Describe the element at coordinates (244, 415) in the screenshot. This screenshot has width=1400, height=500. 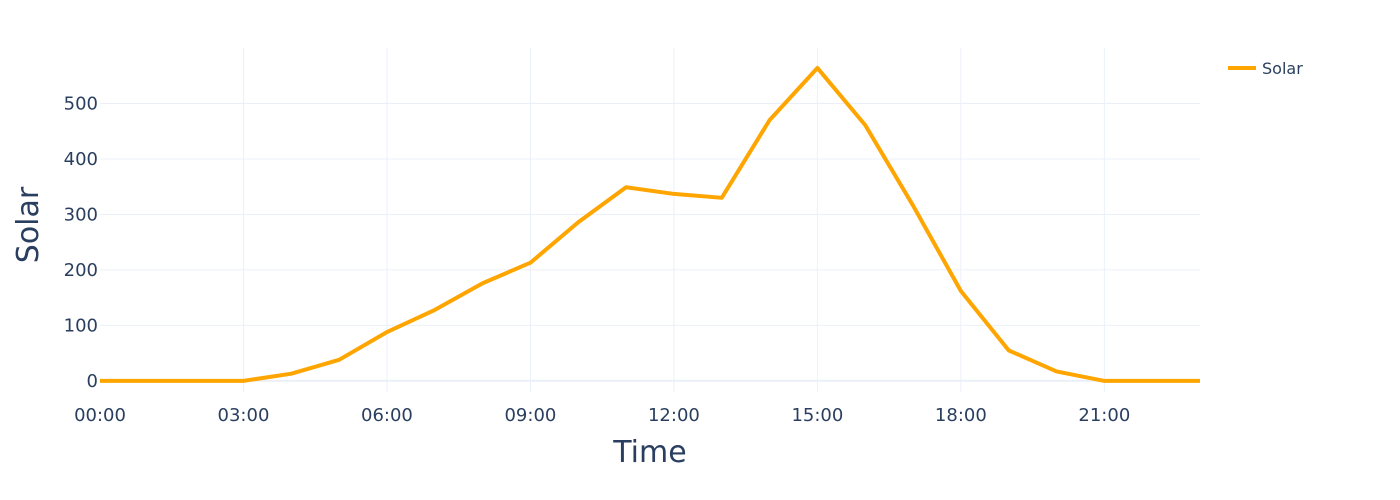
I see `x-tick-label: 03:00` at that location.